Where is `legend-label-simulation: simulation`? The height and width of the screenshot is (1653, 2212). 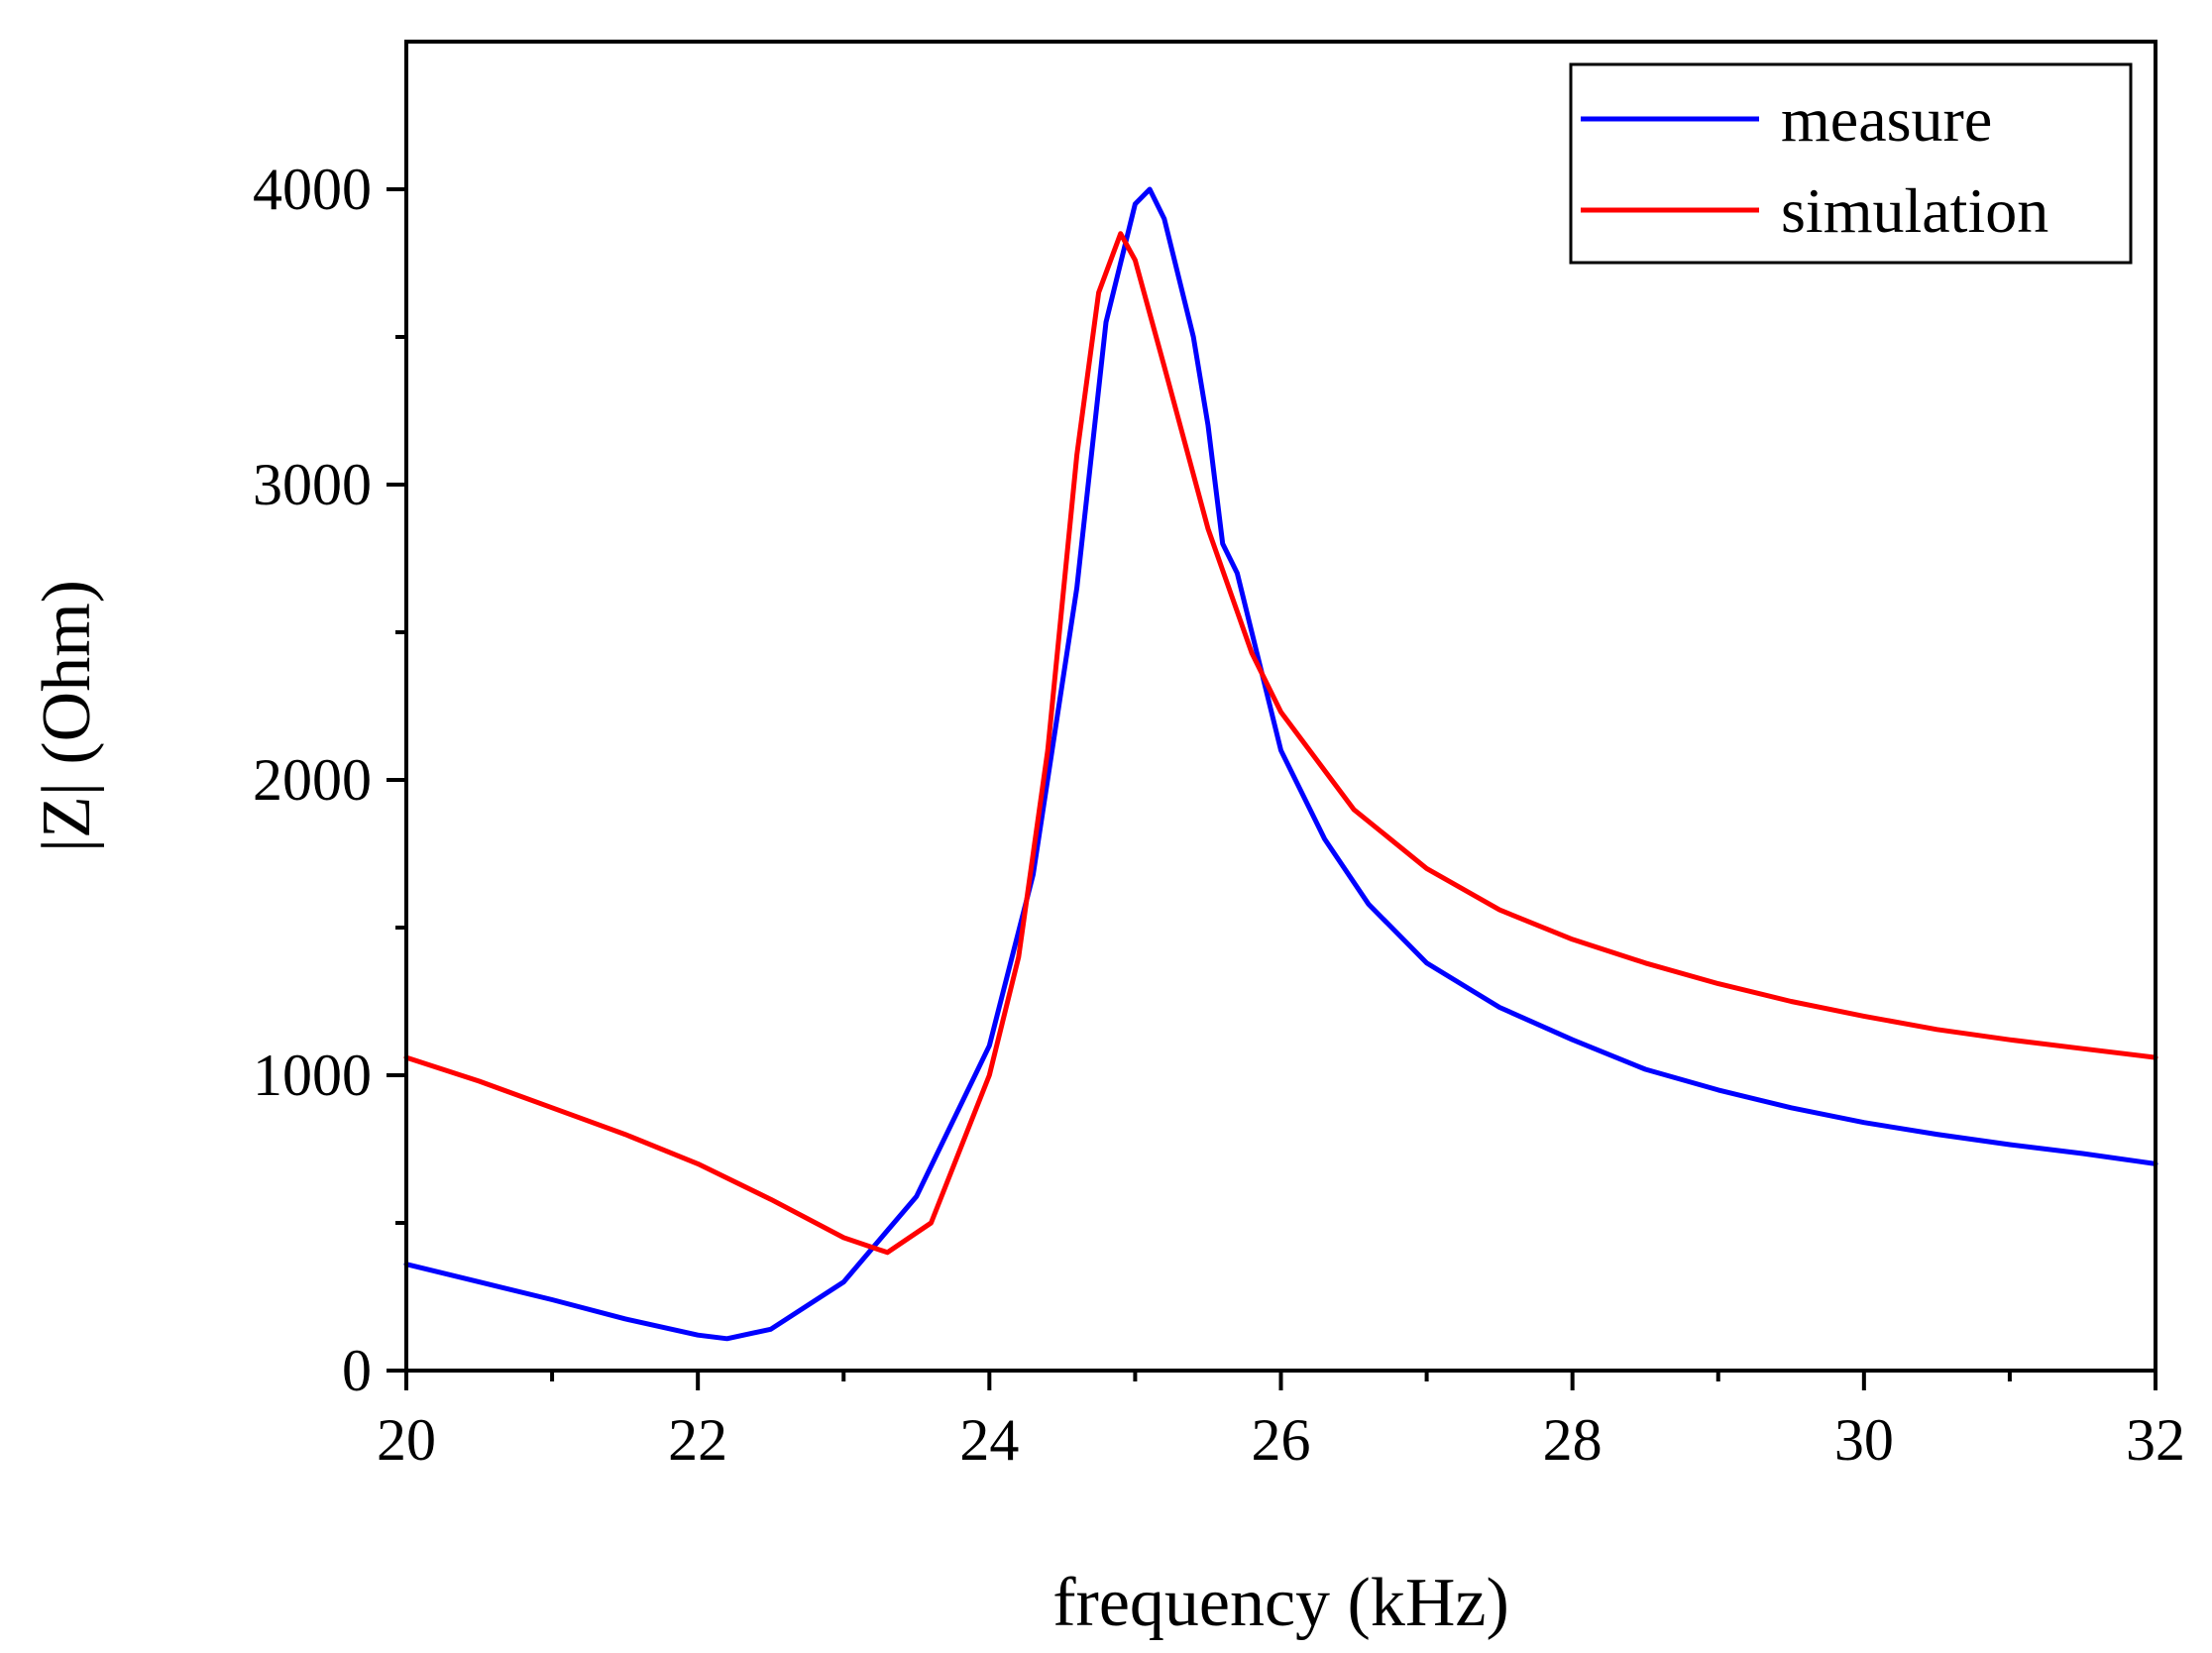
legend-label-simulation: simulation is located at coordinates (1914, 210).